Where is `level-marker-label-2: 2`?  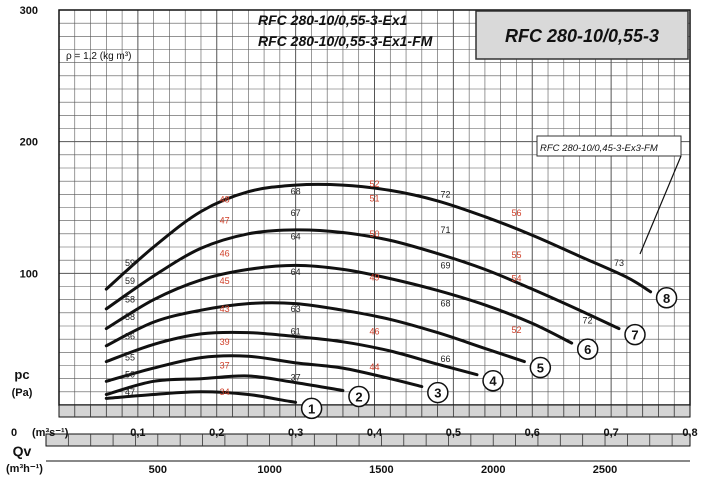
level-marker-label-2: 2 is located at coordinates (358, 397).